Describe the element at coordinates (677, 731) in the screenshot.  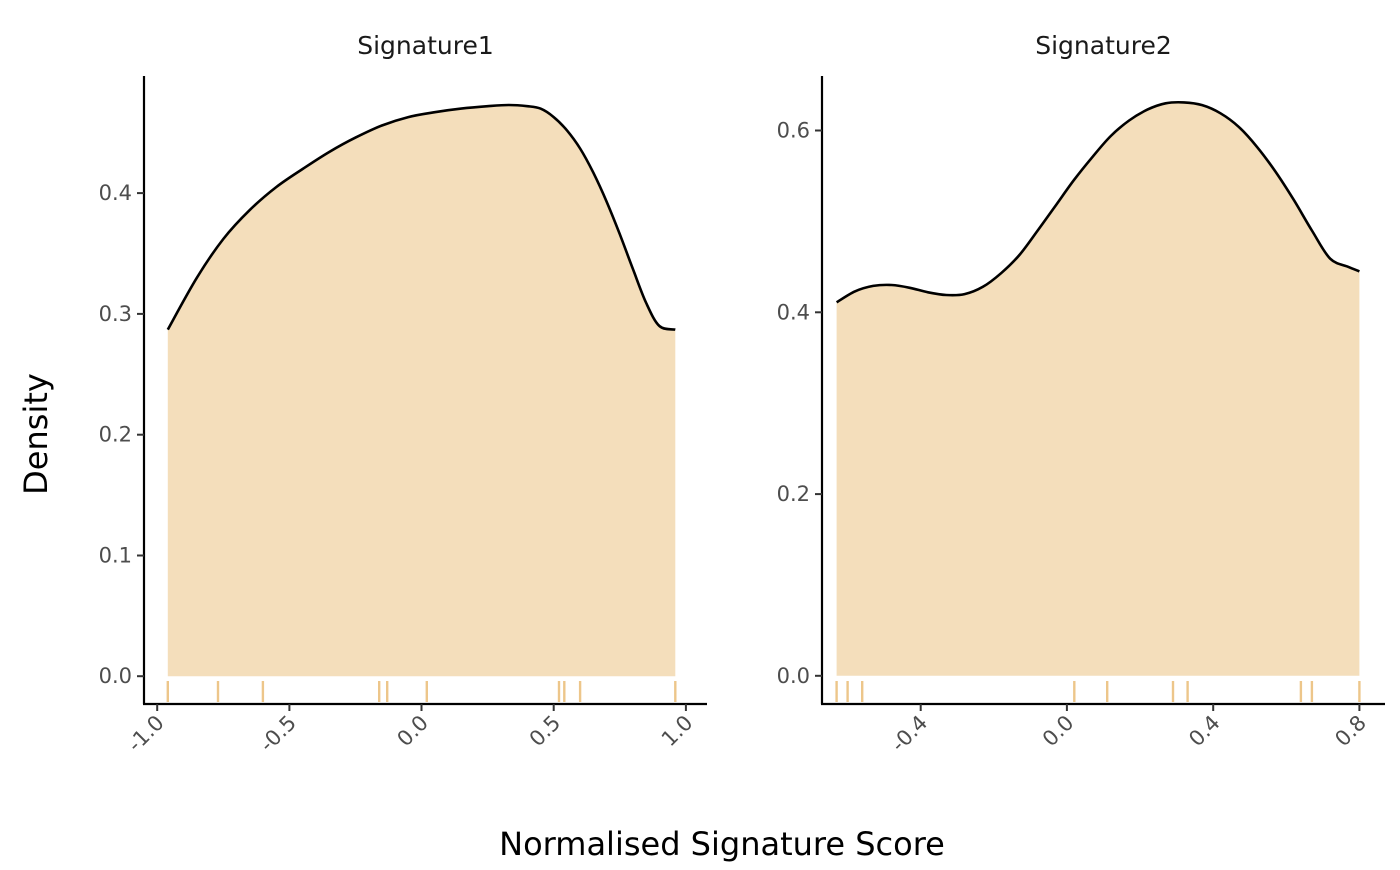
I see `x-tick-label: 1.0` at that location.